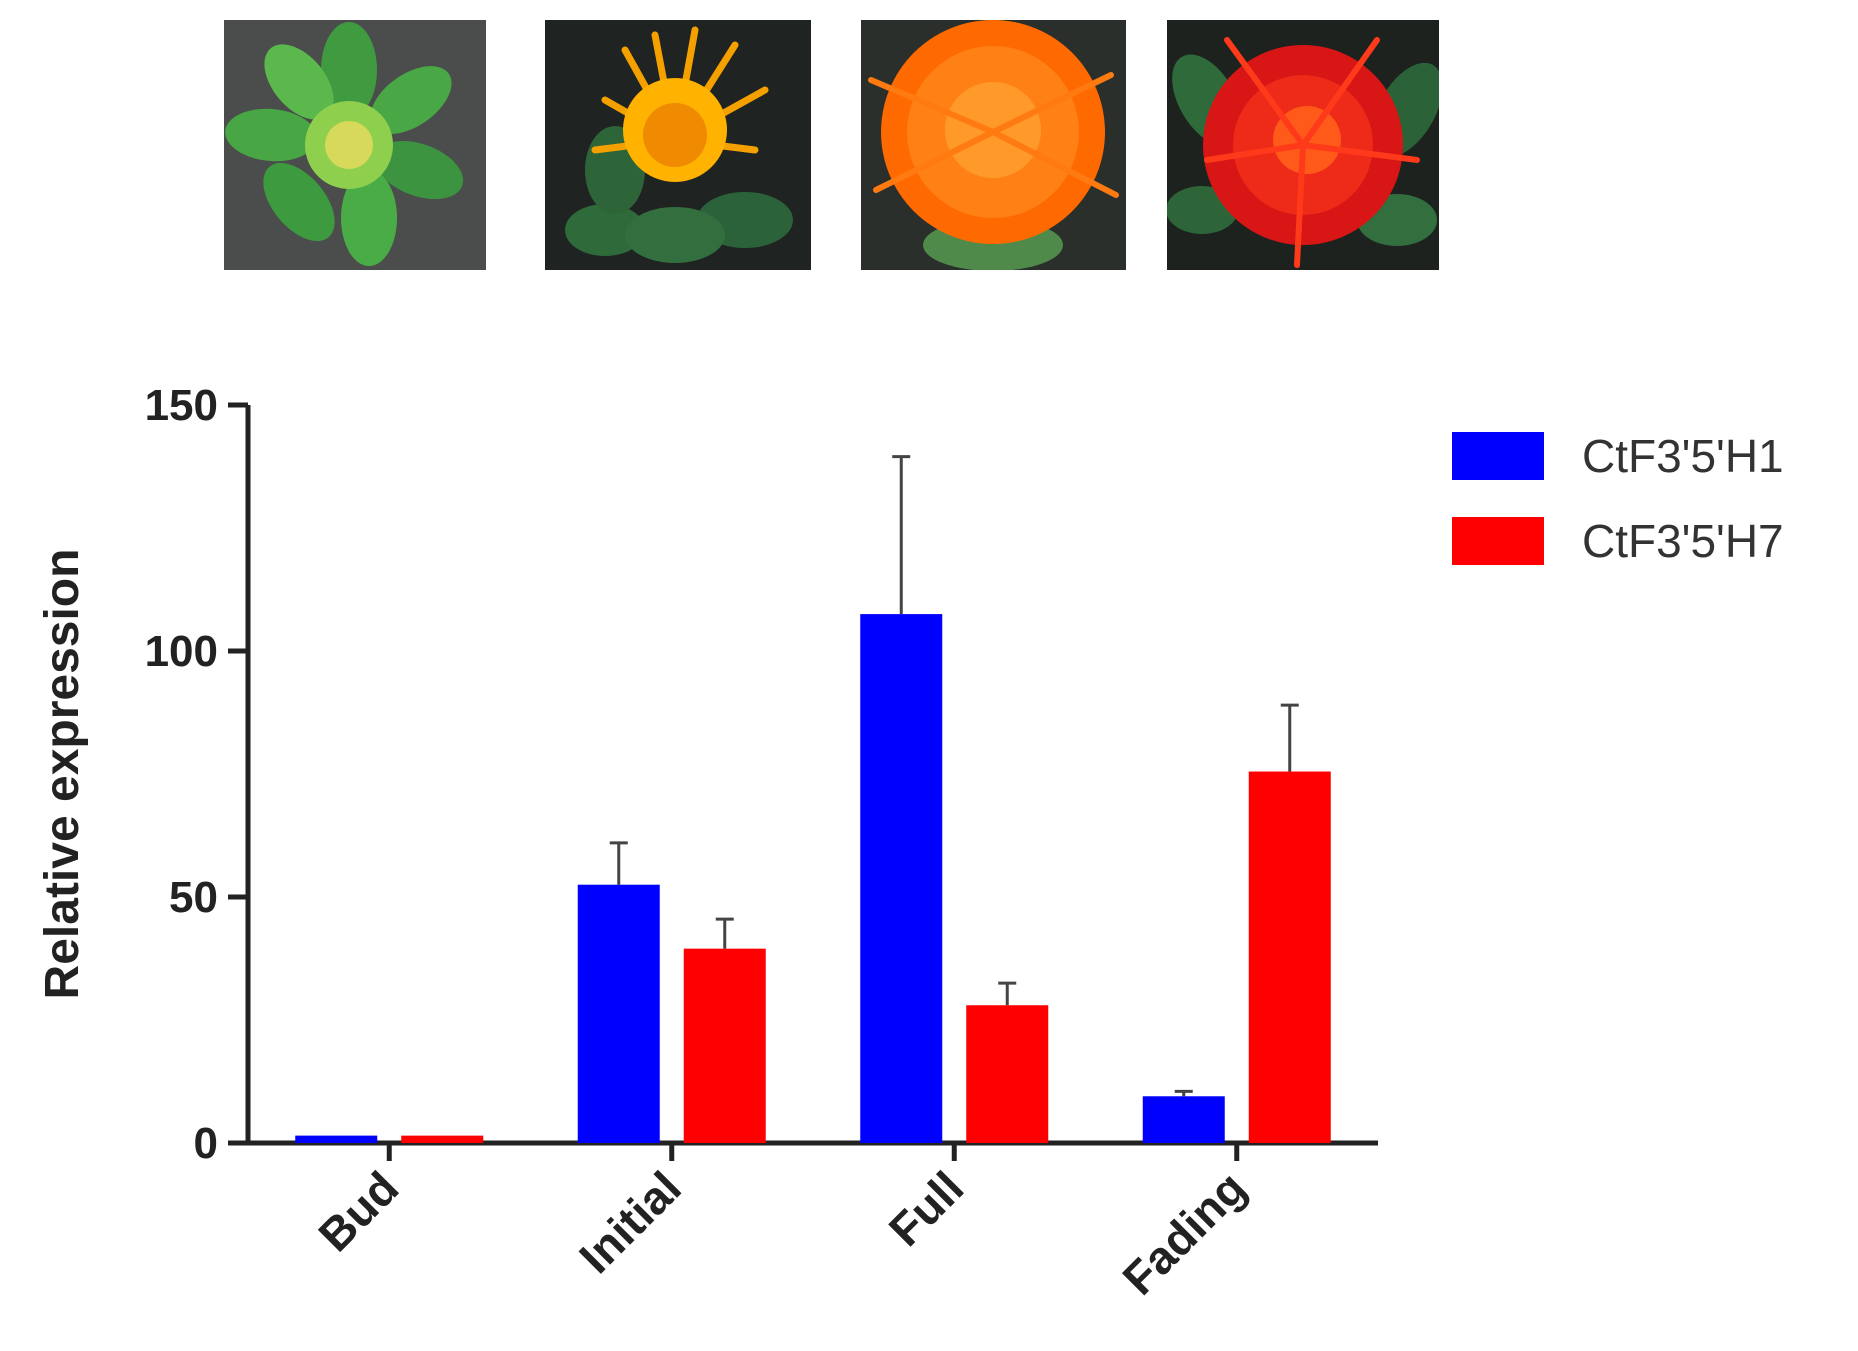 Image resolution: width=1858 pixels, height=1351 pixels. Describe the element at coordinates (358, 1211) in the screenshot. I see `x-category-label: Bud` at that location.